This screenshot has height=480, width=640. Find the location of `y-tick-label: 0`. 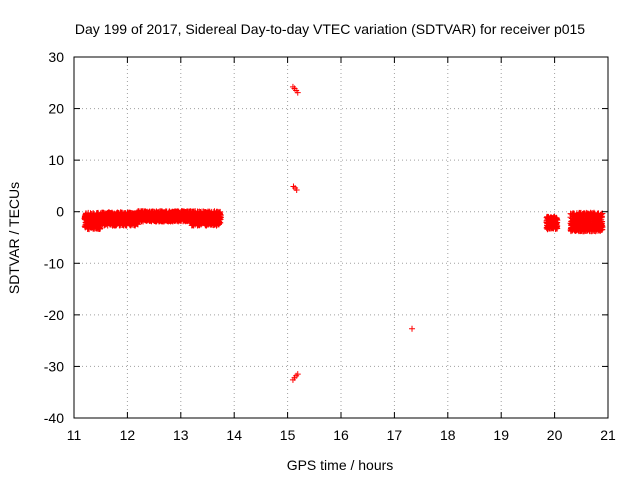

y-tick-label: 0 is located at coordinates (60, 212).